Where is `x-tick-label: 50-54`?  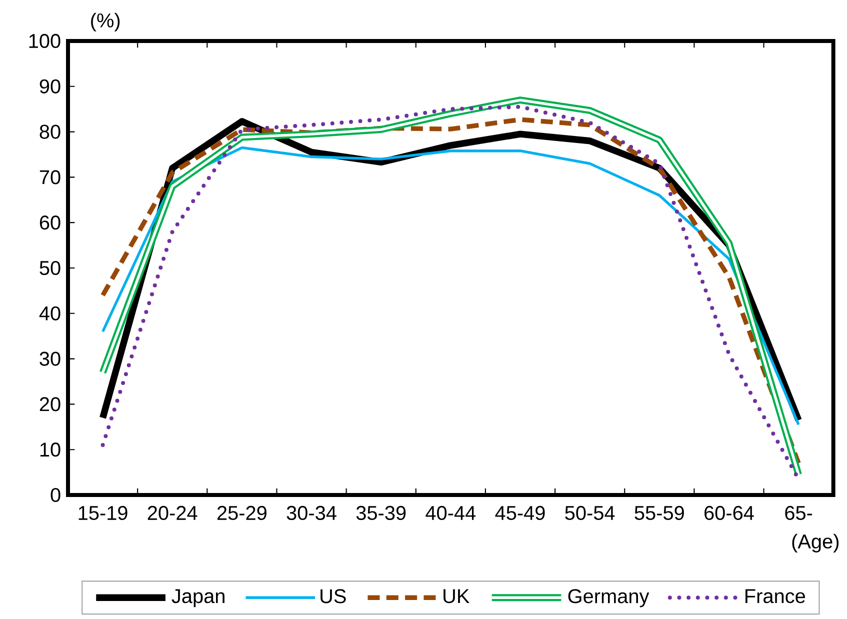 x-tick-label: 50-54 is located at coordinates (590, 513).